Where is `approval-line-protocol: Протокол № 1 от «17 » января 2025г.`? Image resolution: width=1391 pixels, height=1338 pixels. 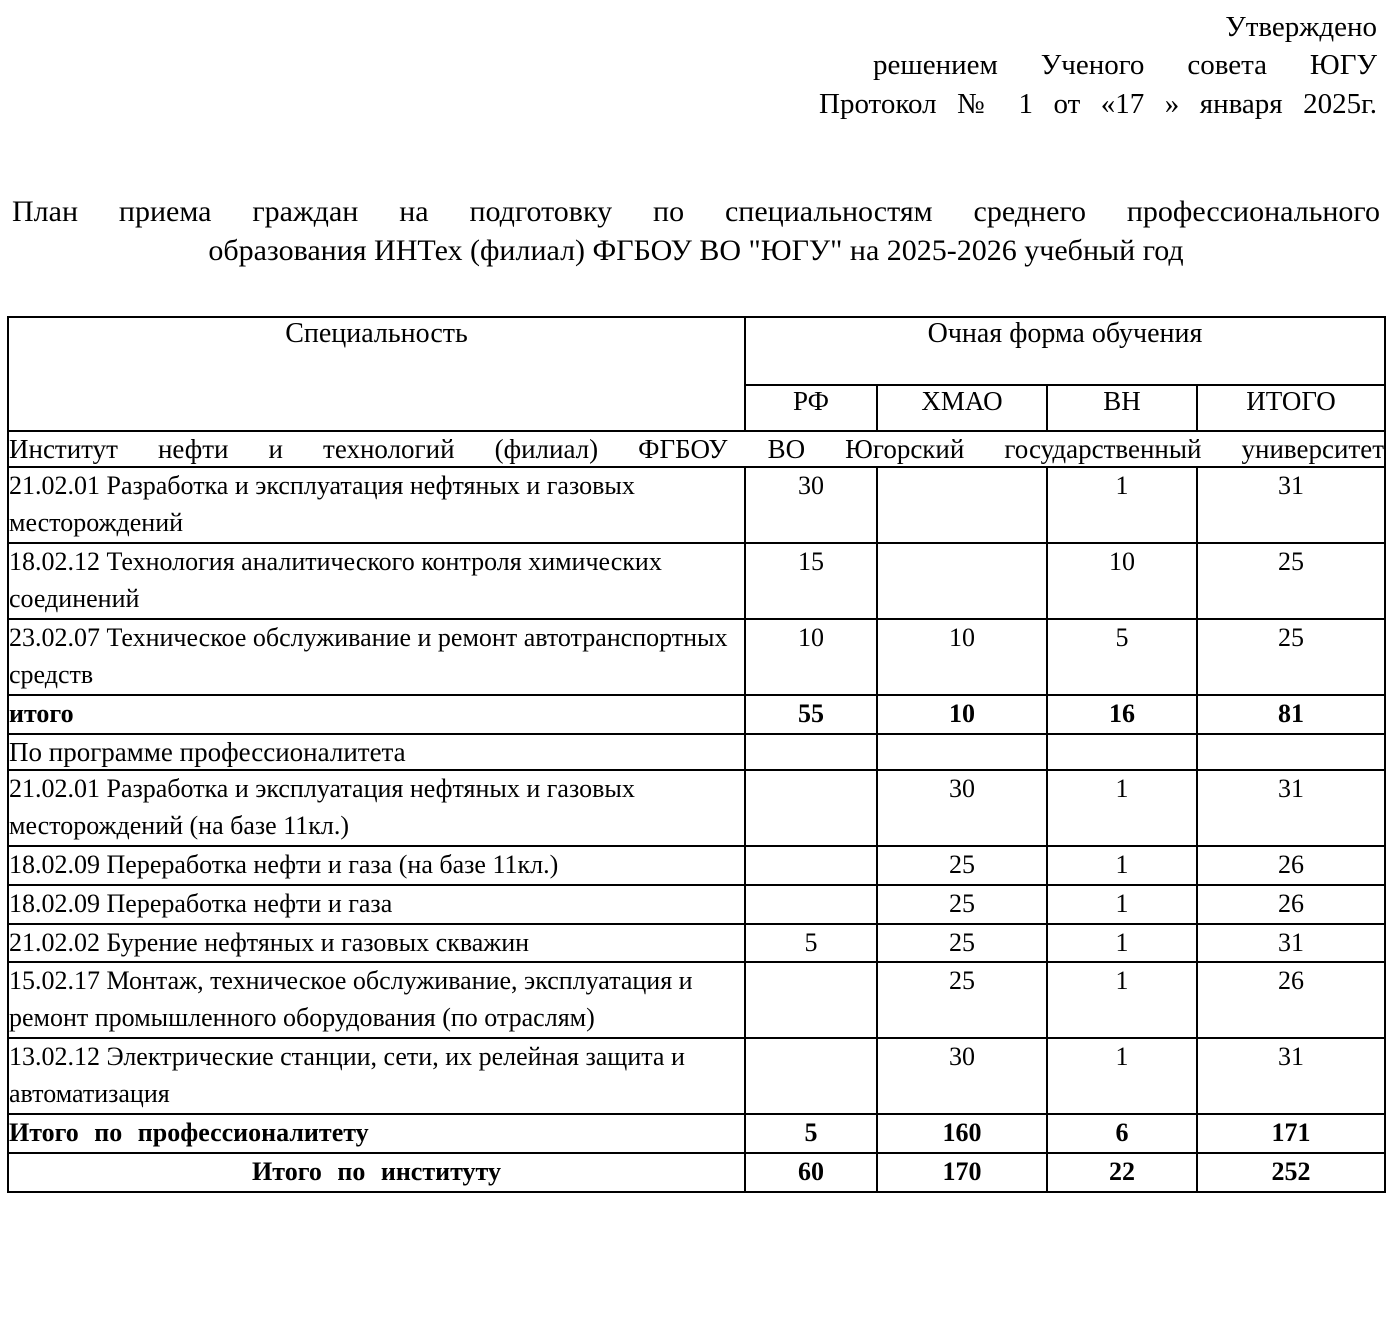 approval-line-protocol: Протокол № 1 от «17 » января 2025г. is located at coordinates (1098, 103).